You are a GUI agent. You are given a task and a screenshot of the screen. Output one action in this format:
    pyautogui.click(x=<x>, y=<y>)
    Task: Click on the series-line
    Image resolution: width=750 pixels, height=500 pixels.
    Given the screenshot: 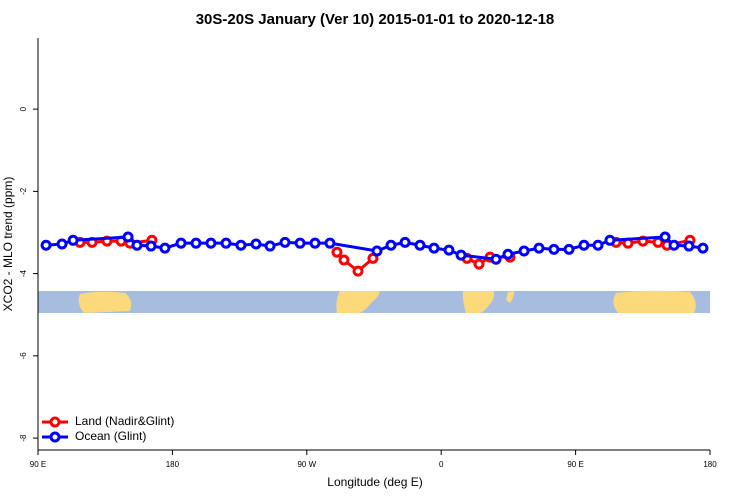 What is the action you would take?
    pyautogui.click(x=385, y=256)
    